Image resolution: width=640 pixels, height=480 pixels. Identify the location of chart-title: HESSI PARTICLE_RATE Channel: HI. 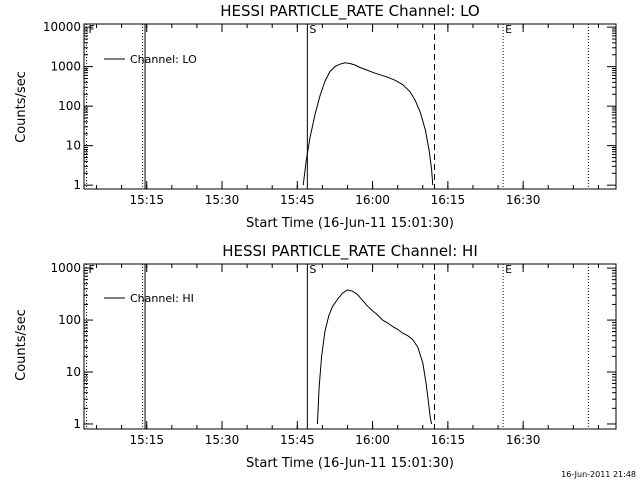
(350, 251).